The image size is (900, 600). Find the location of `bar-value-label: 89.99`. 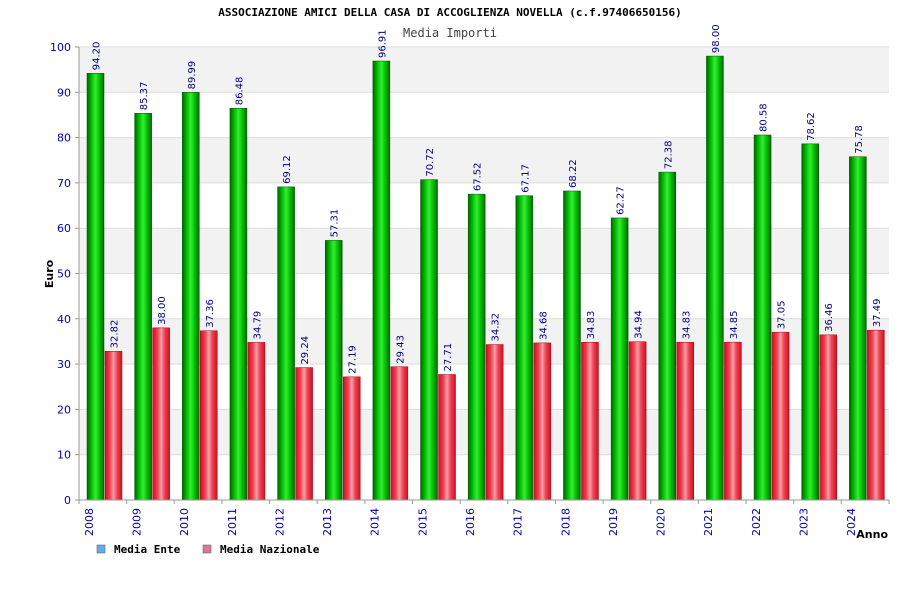

bar-value-label: 89.99 is located at coordinates (192, 75).